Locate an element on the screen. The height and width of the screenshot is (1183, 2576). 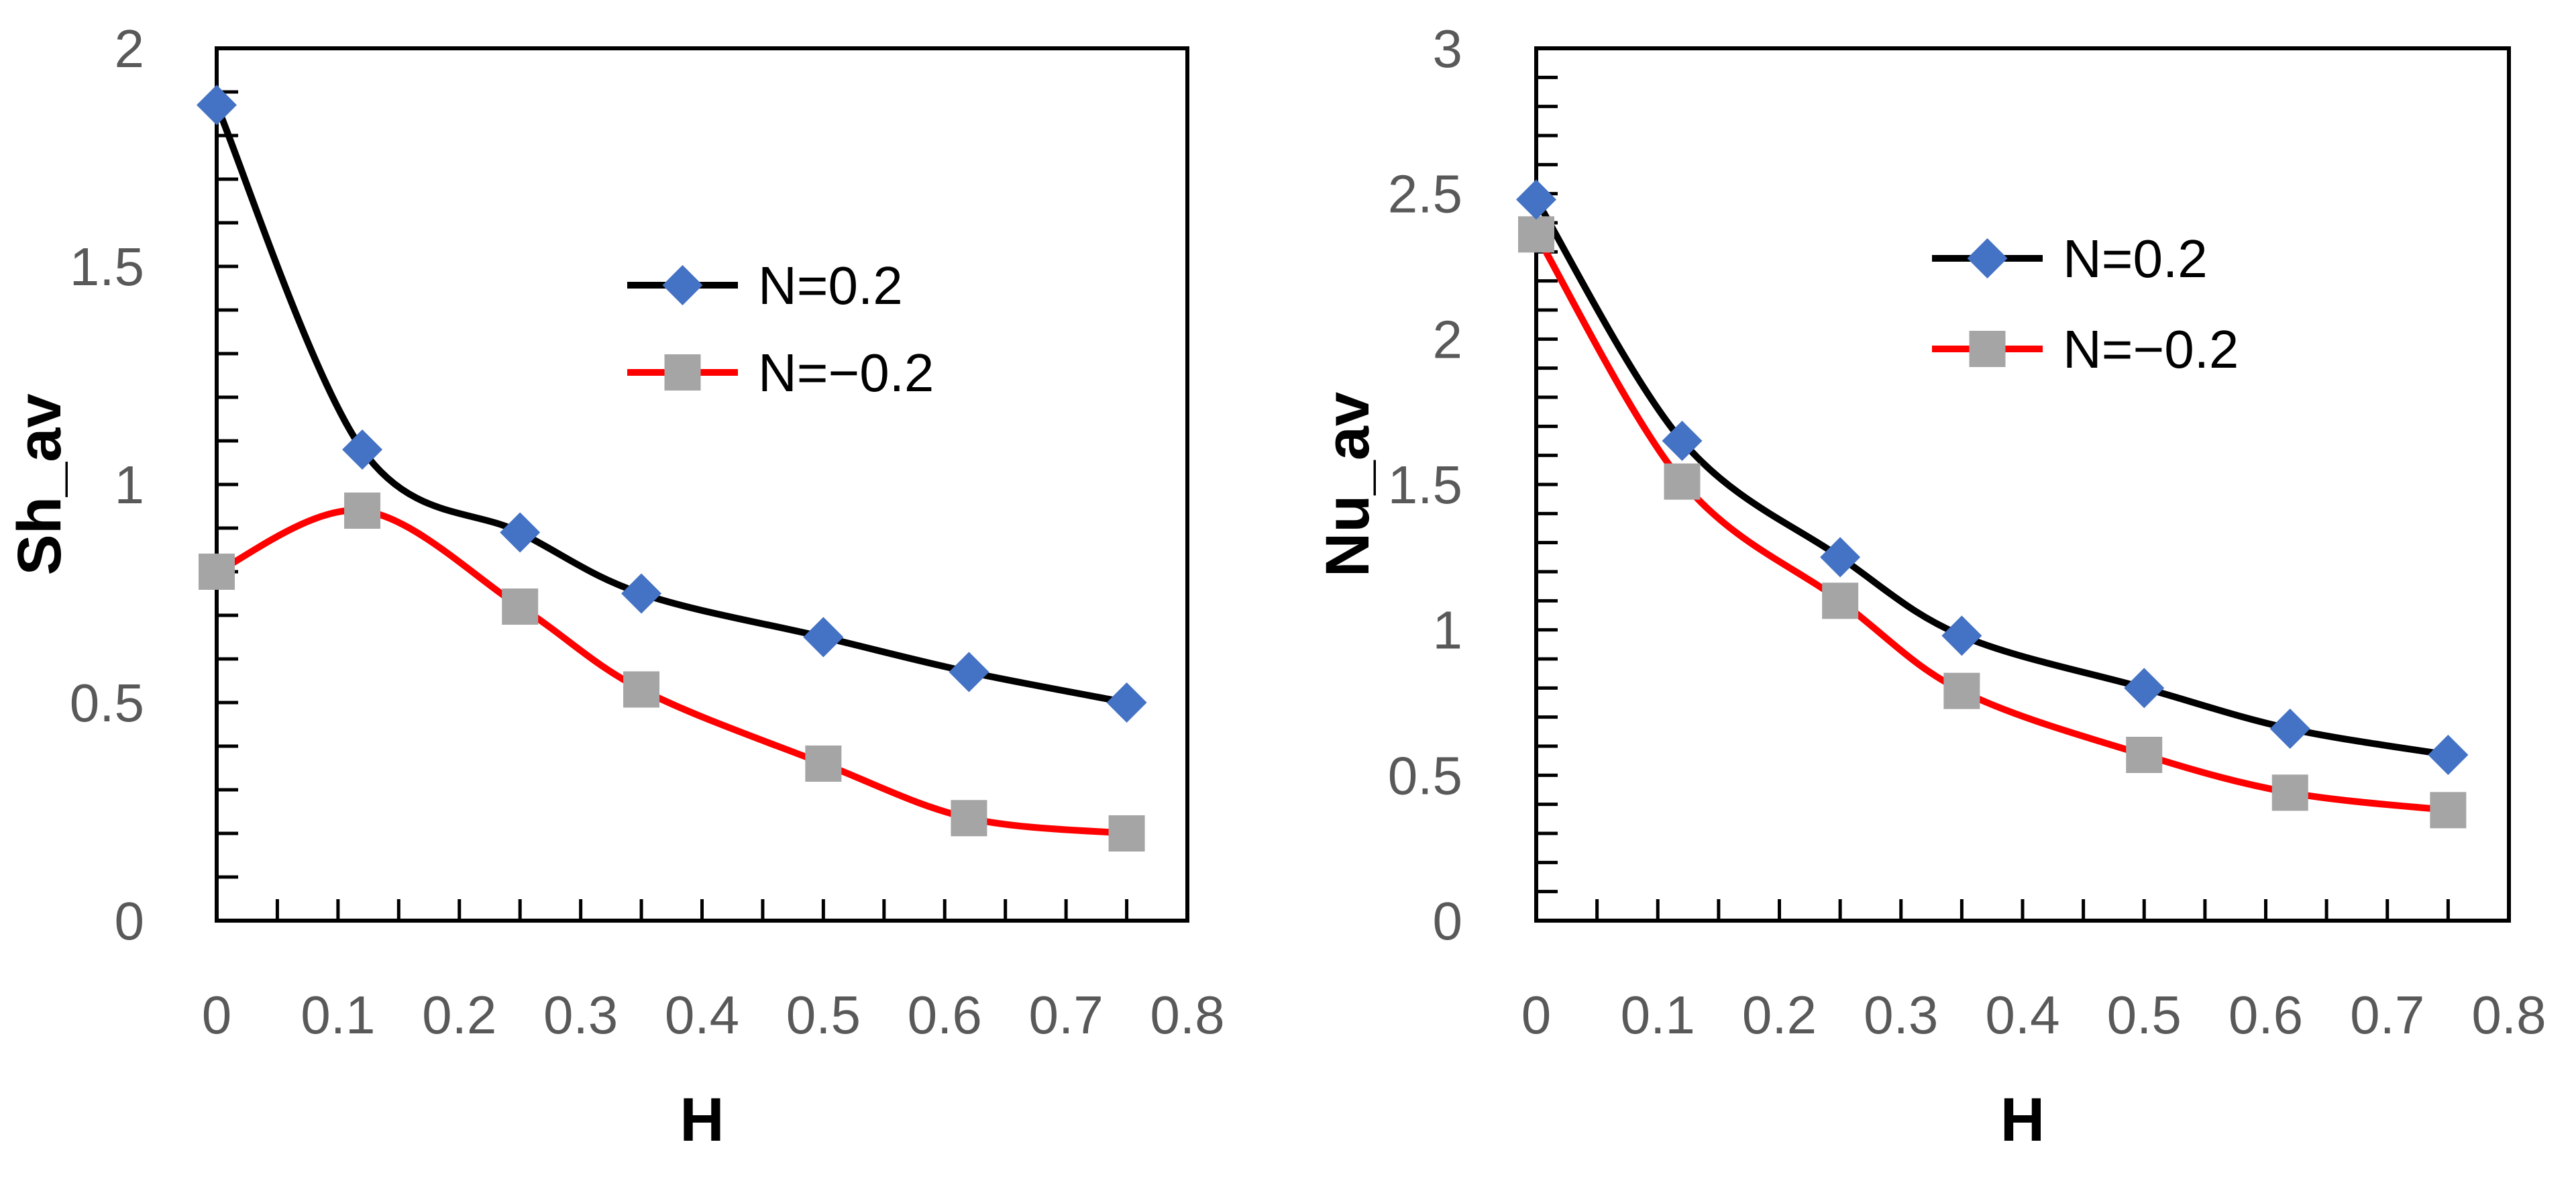
y-tick-label: 2.5 is located at coordinates (1425, 194).